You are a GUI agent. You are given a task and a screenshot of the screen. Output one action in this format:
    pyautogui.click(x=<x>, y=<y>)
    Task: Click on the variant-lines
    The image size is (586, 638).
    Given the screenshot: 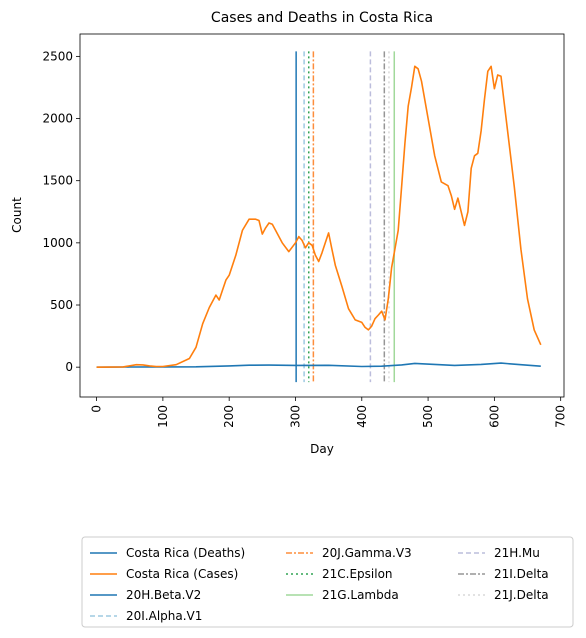 What is the action you would take?
    pyautogui.click(x=345, y=217)
    